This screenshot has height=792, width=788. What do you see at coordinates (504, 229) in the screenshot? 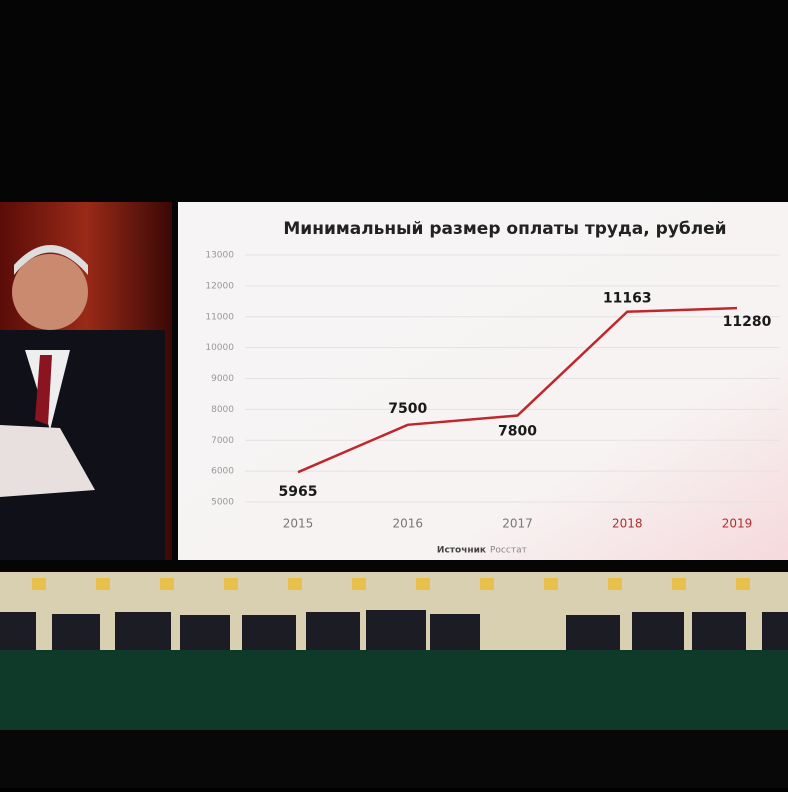
I see `chart-title: Минимальный размер оплаты труда, рублей` at bounding box center [504, 229].